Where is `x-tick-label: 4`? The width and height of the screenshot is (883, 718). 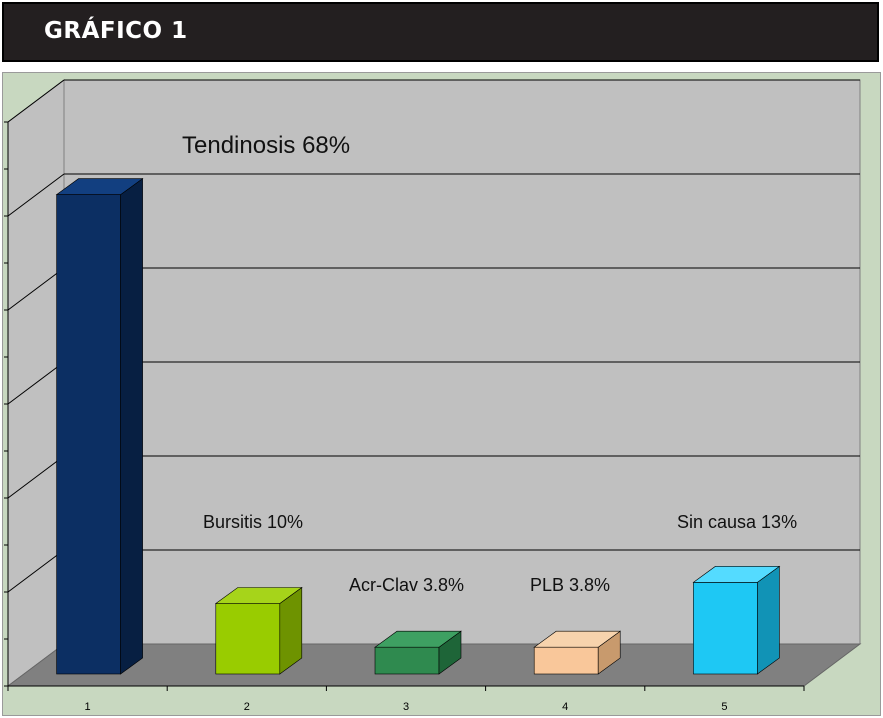 x-tick-label: 4 is located at coordinates (565, 707).